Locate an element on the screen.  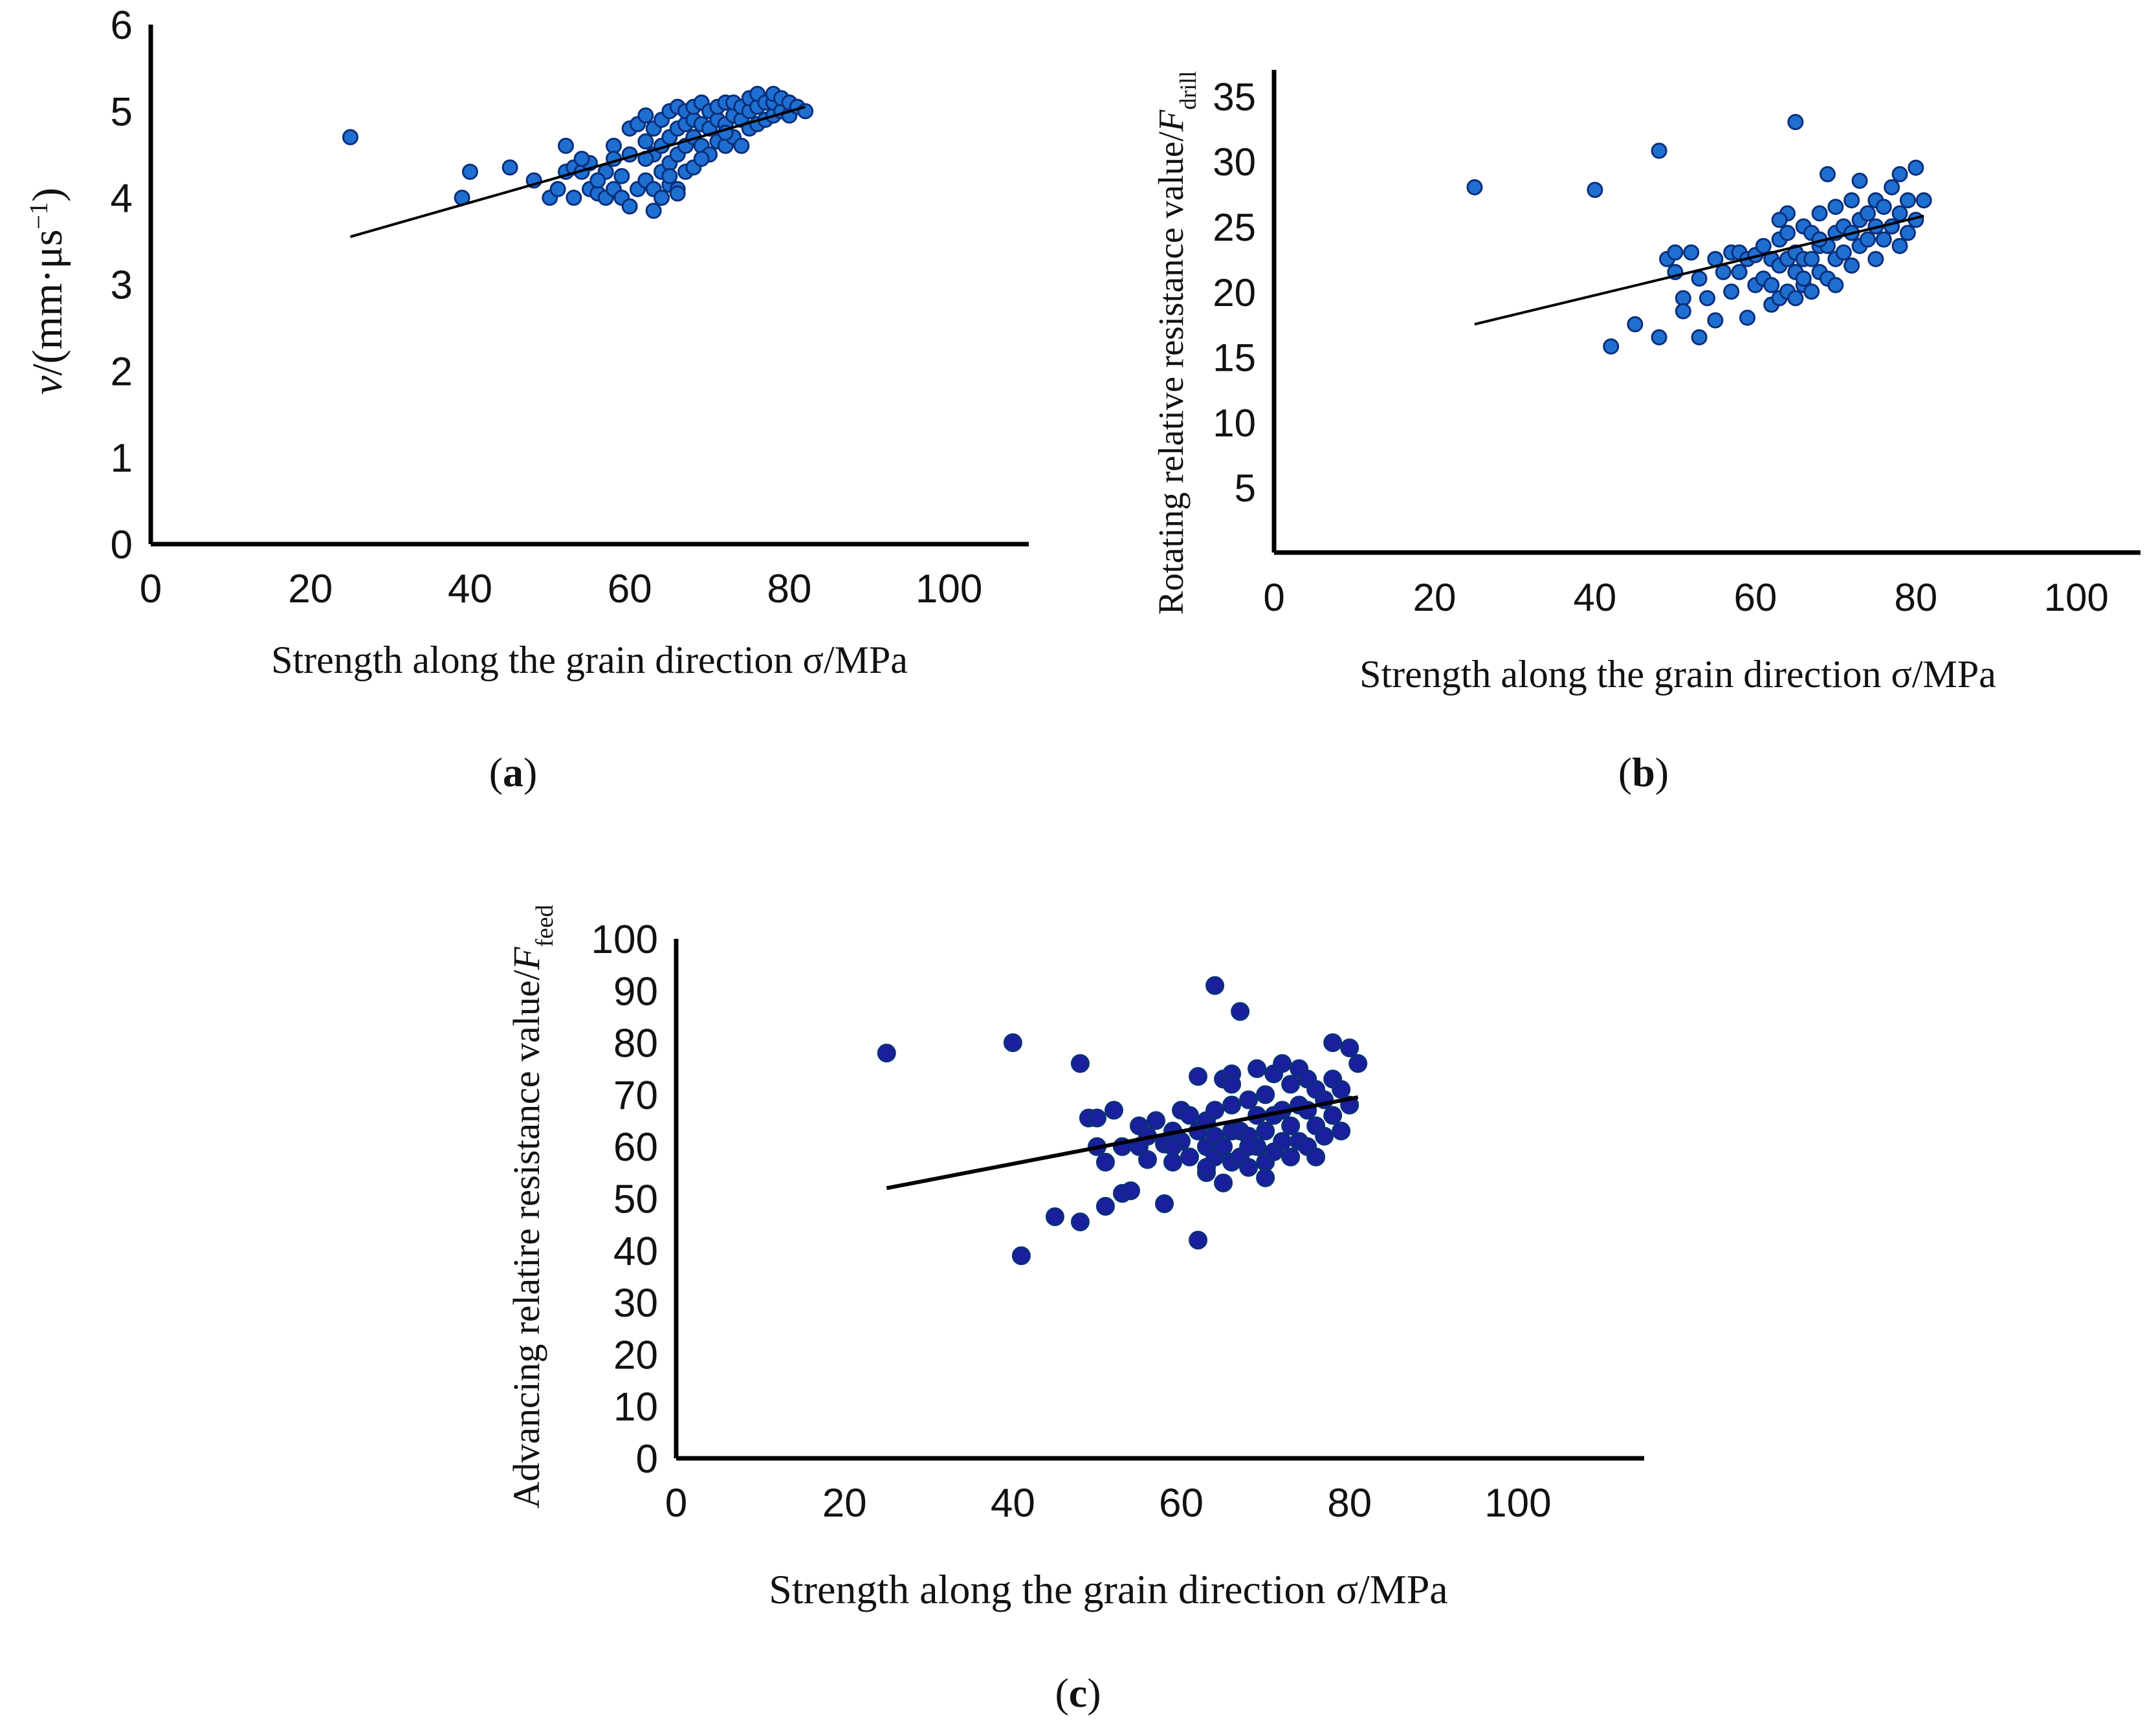
panel-a-y-axis-label: v/(mm·μs−1) is located at coordinates (48, 291).